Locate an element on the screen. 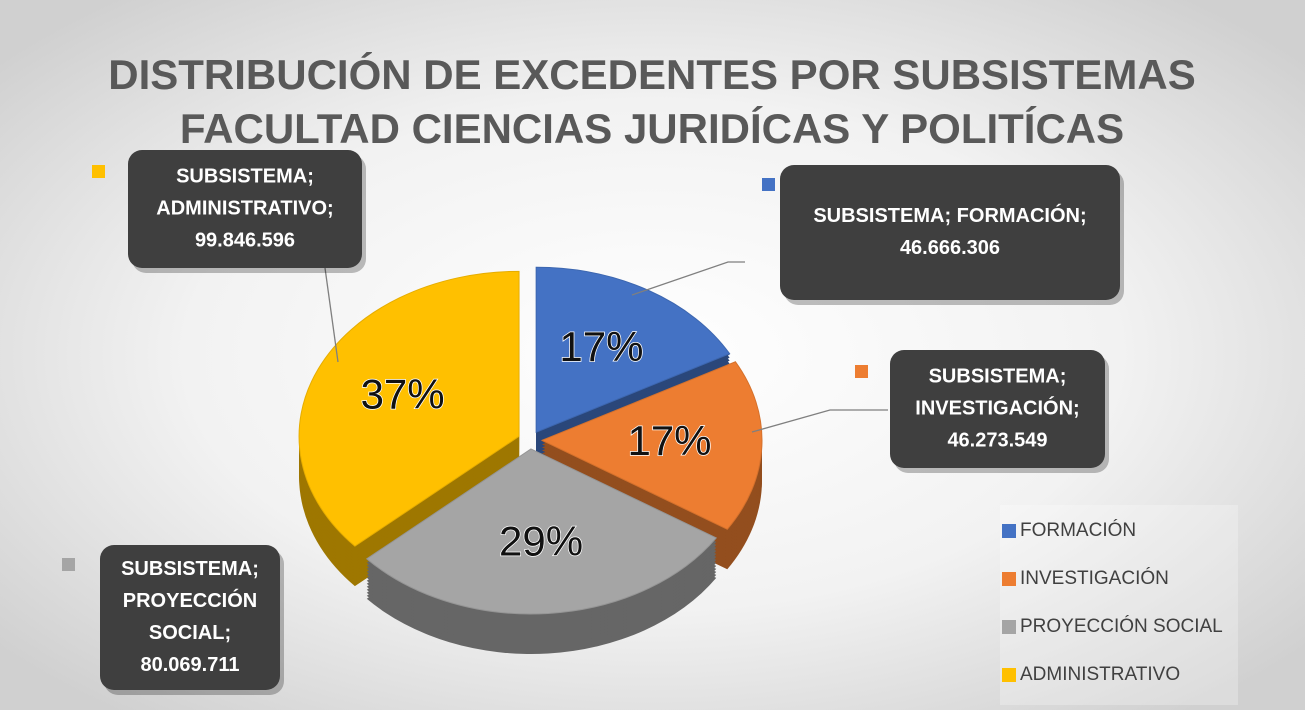  callout-value: 46.273.549 is located at coordinates (997, 440).